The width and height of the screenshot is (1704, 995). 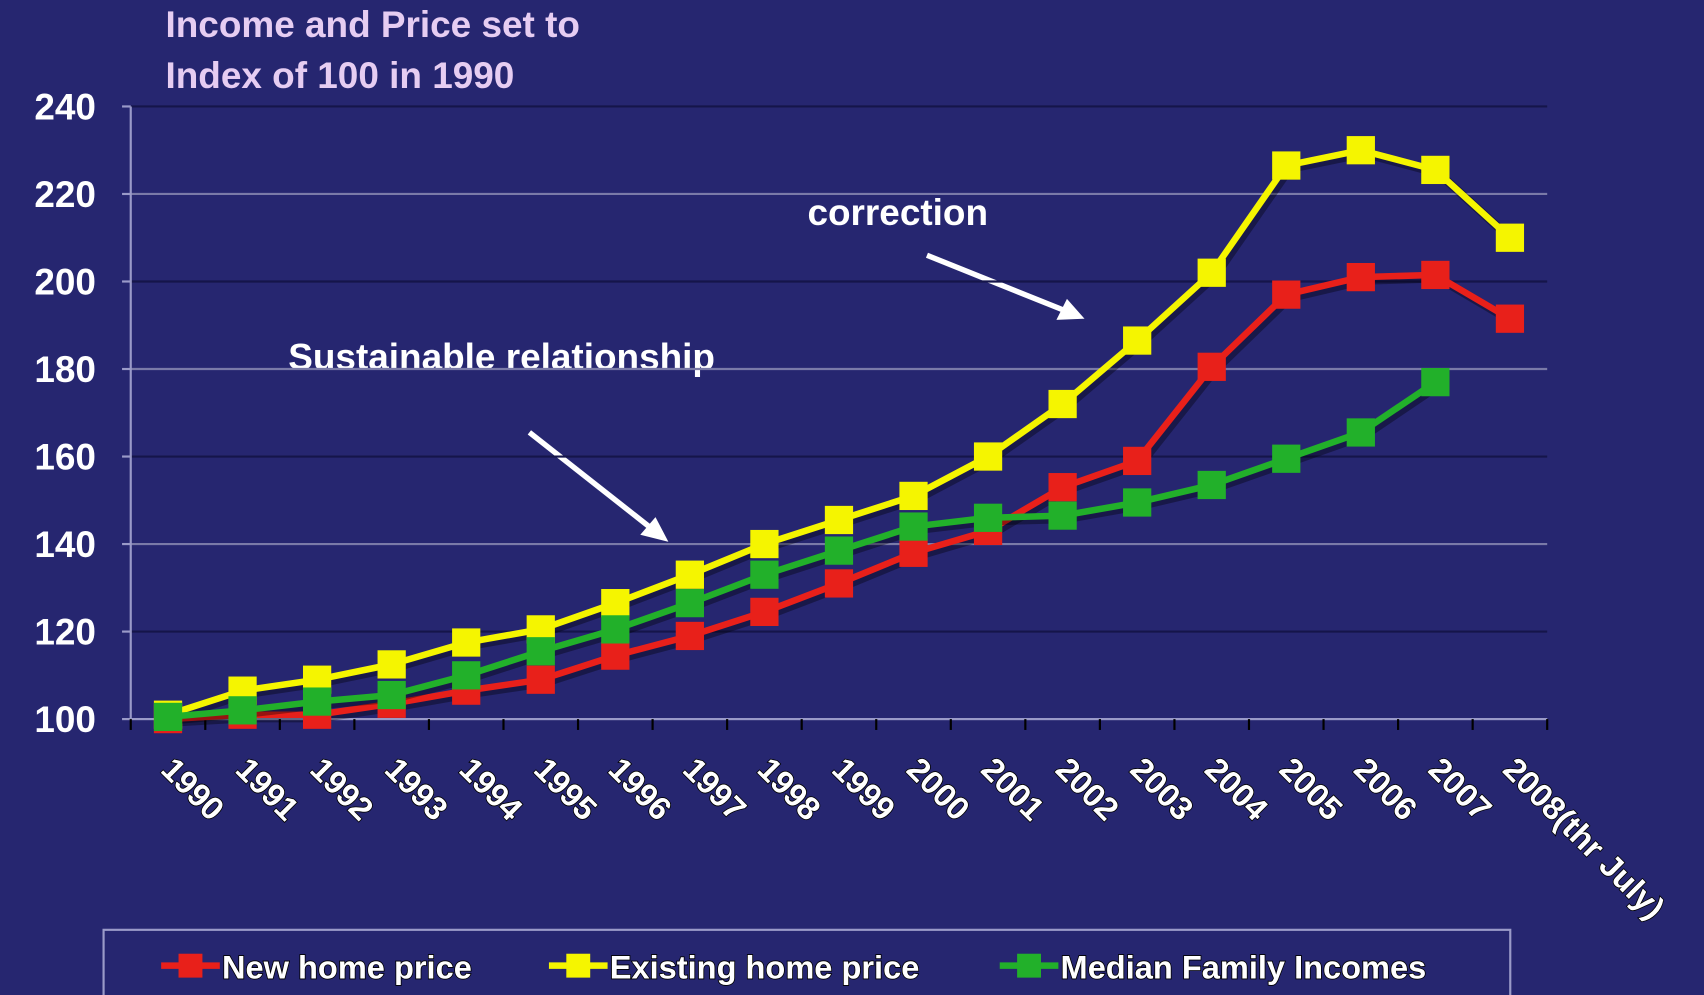 What do you see at coordinates (347, 968) in the screenshot?
I see `legend-label: New home price` at bounding box center [347, 968].